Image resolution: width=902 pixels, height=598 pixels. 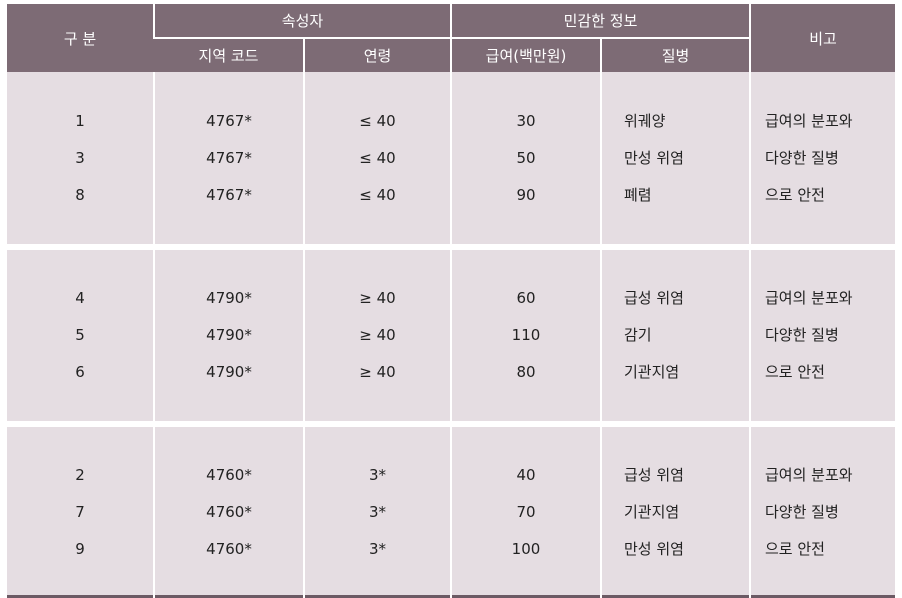 I want to click on cell-region: 4790* 4790* 4790*, so click(x=228, y=334).